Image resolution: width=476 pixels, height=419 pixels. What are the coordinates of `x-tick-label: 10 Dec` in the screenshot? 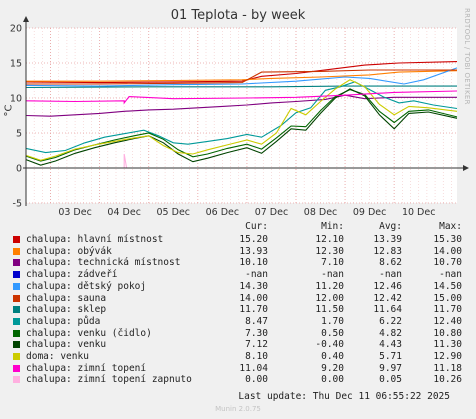 It's located at (419, 212).